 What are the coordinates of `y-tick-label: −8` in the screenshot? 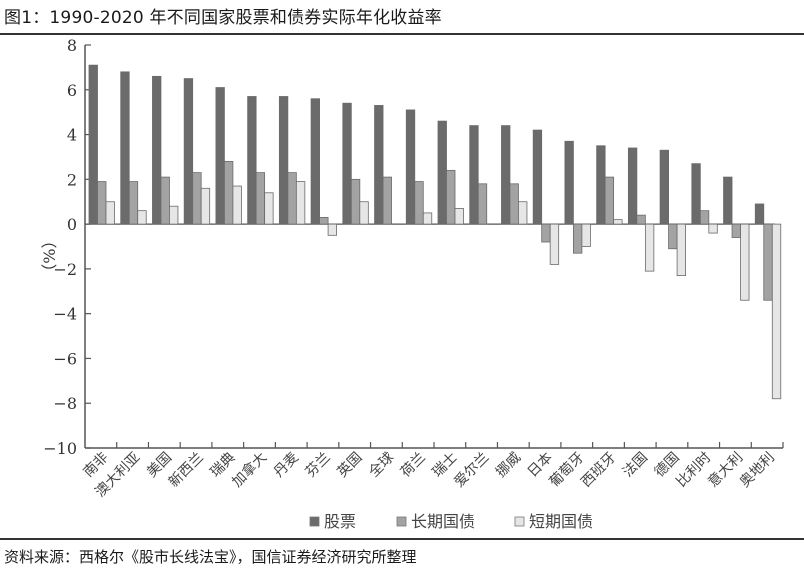 It's located at (65, 403).